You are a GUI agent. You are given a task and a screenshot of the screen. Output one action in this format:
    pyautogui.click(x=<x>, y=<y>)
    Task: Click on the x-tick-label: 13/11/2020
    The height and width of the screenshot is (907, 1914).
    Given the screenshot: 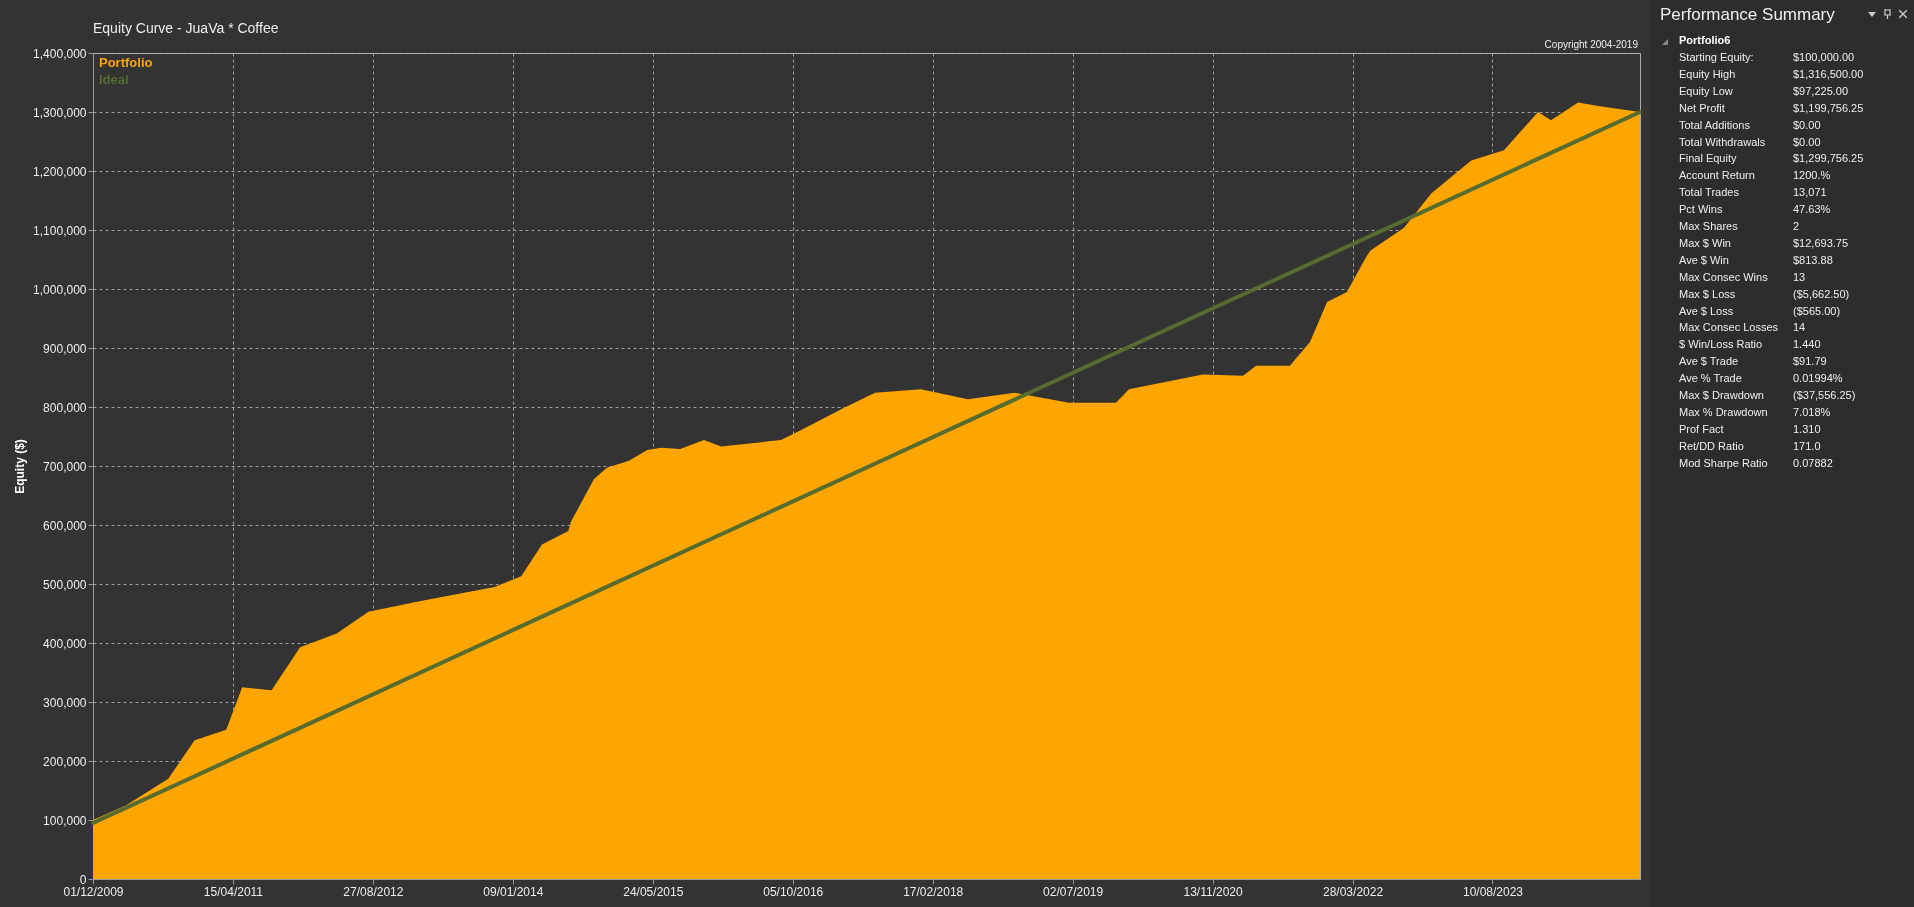 What is the action you would take?
    pyautogui.click(x=1213, y=891)
    